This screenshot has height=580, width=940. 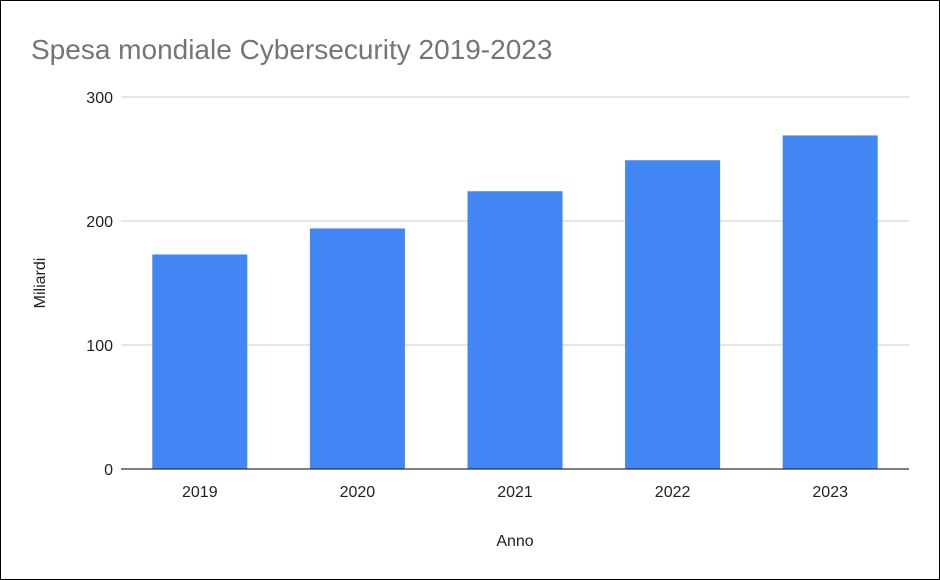 I want to click on x-tick-label: 2022, so click(x=673, y=492).